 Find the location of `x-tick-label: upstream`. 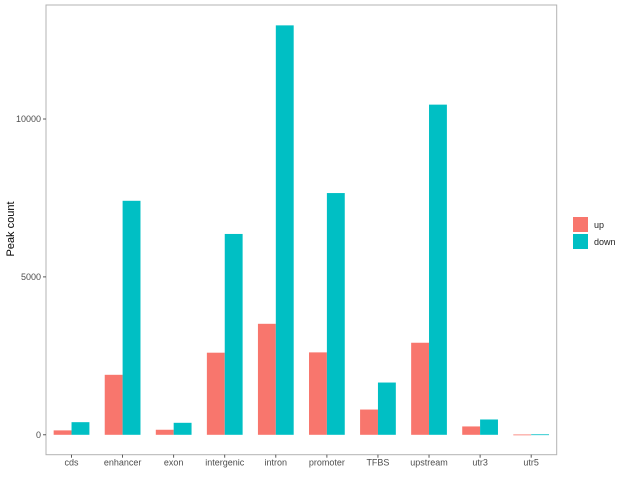

x-tick-label: upstream is located at coordinates (429, 463).